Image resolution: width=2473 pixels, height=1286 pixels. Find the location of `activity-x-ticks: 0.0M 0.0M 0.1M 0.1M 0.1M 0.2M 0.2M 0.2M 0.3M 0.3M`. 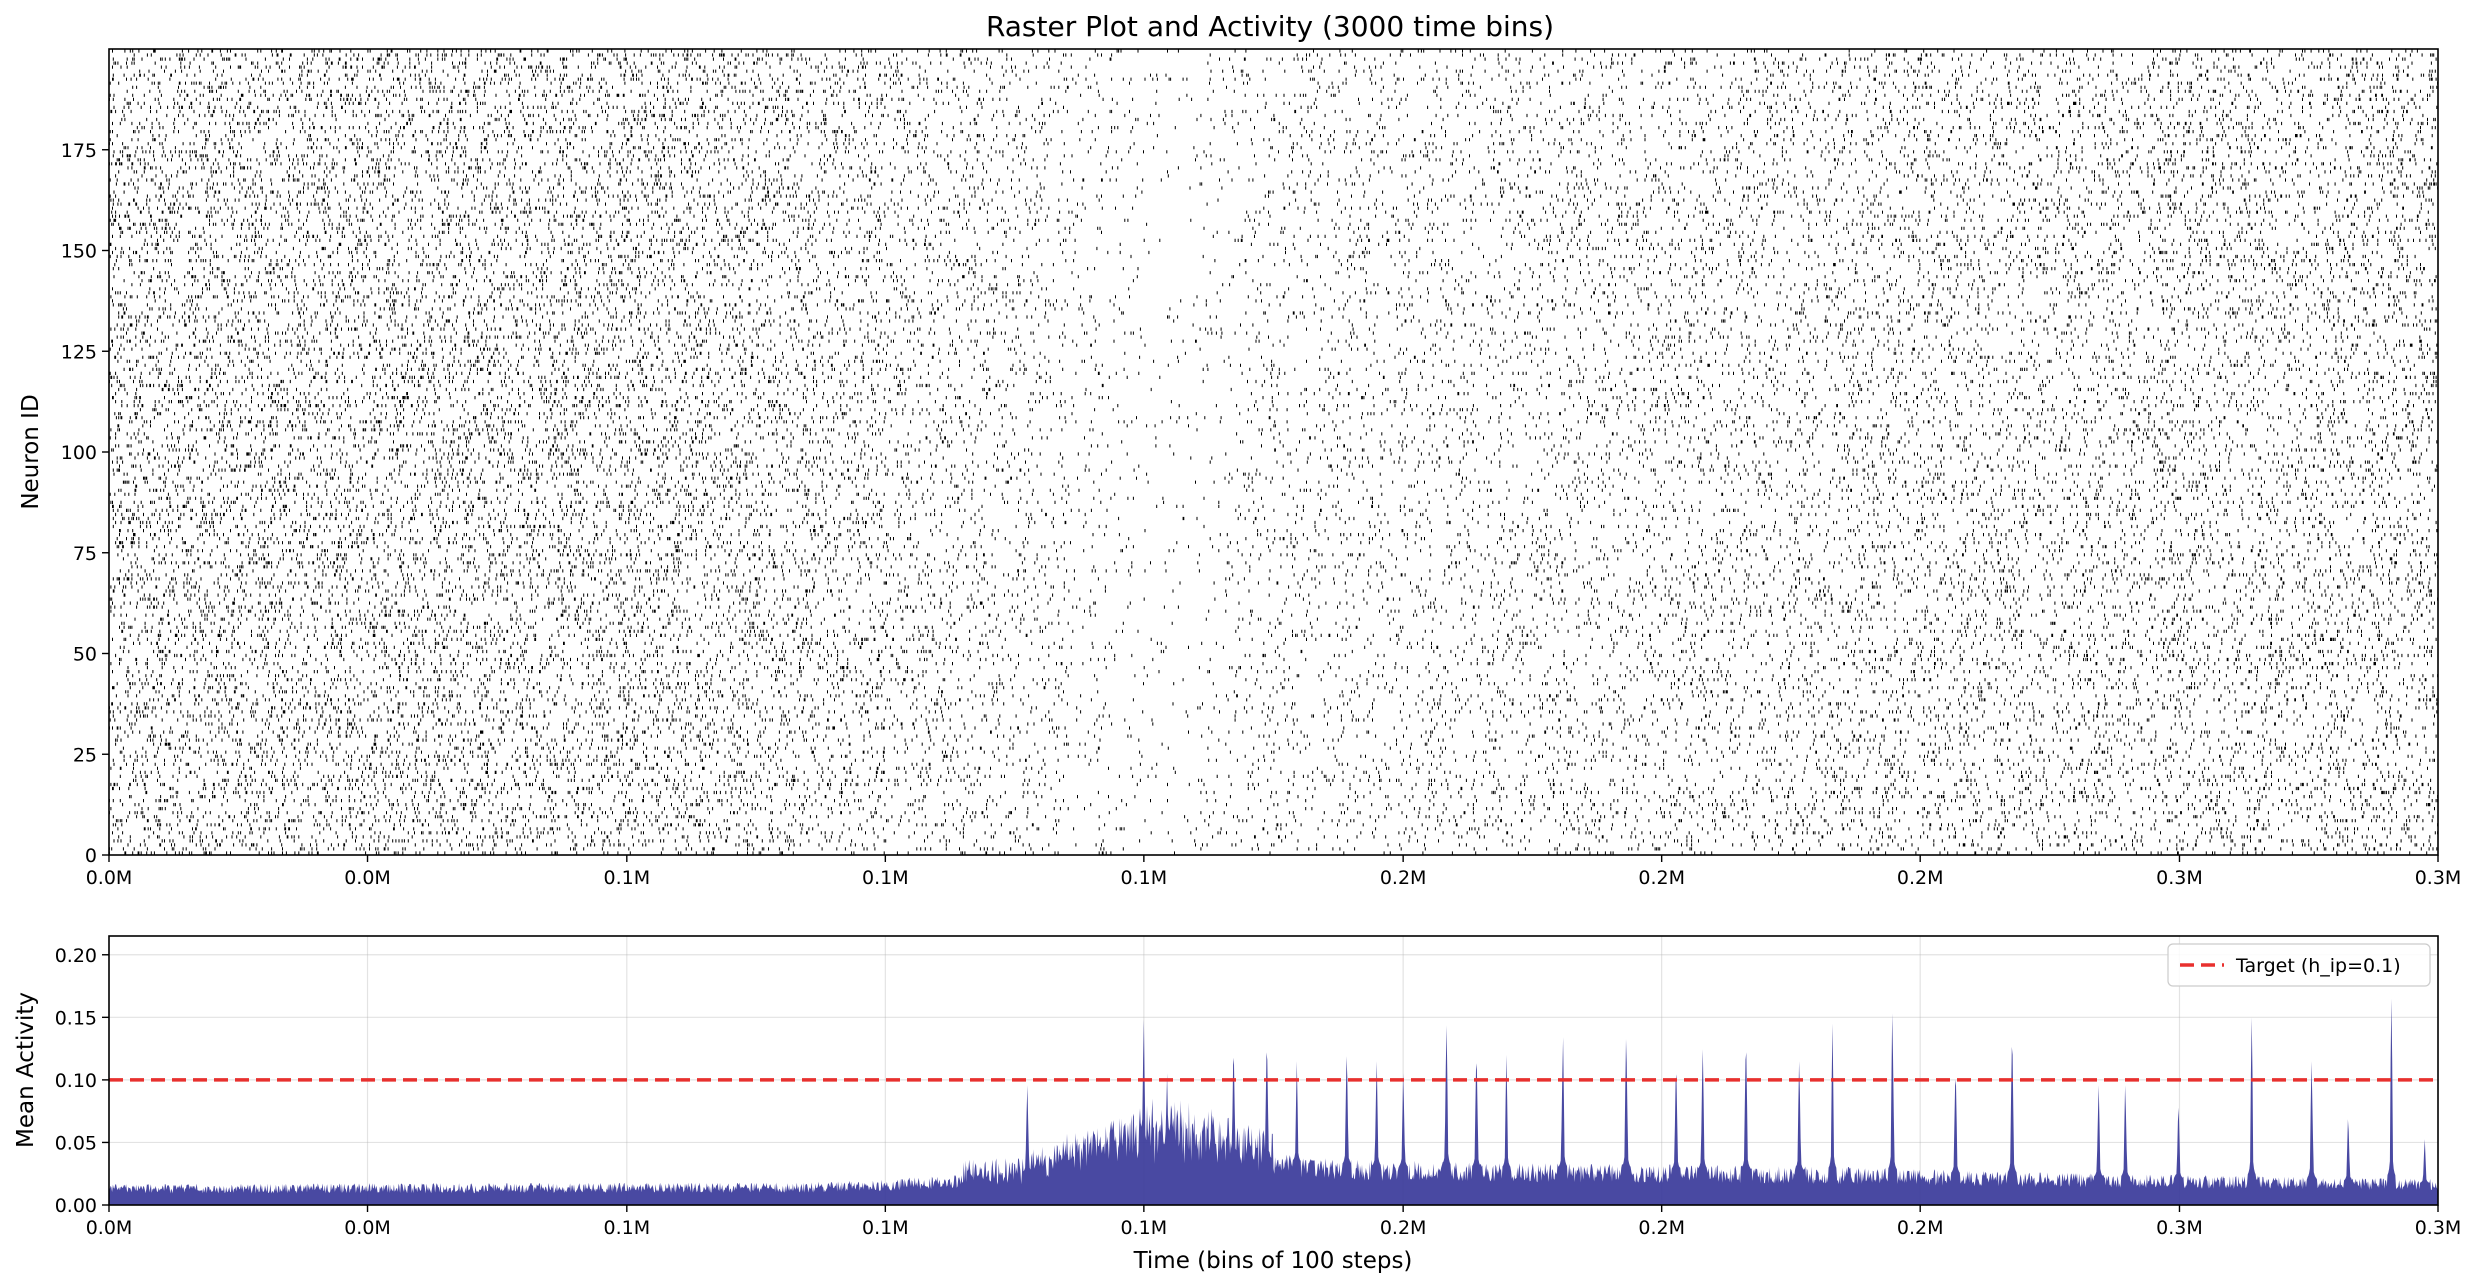

activity-x-ticks: 0.0M 0.0M 0.1M 0.1M 0.1M 0.2M 0.2M 0.2M 0.3M 0.3M is located at coordinates (1274, 1222).